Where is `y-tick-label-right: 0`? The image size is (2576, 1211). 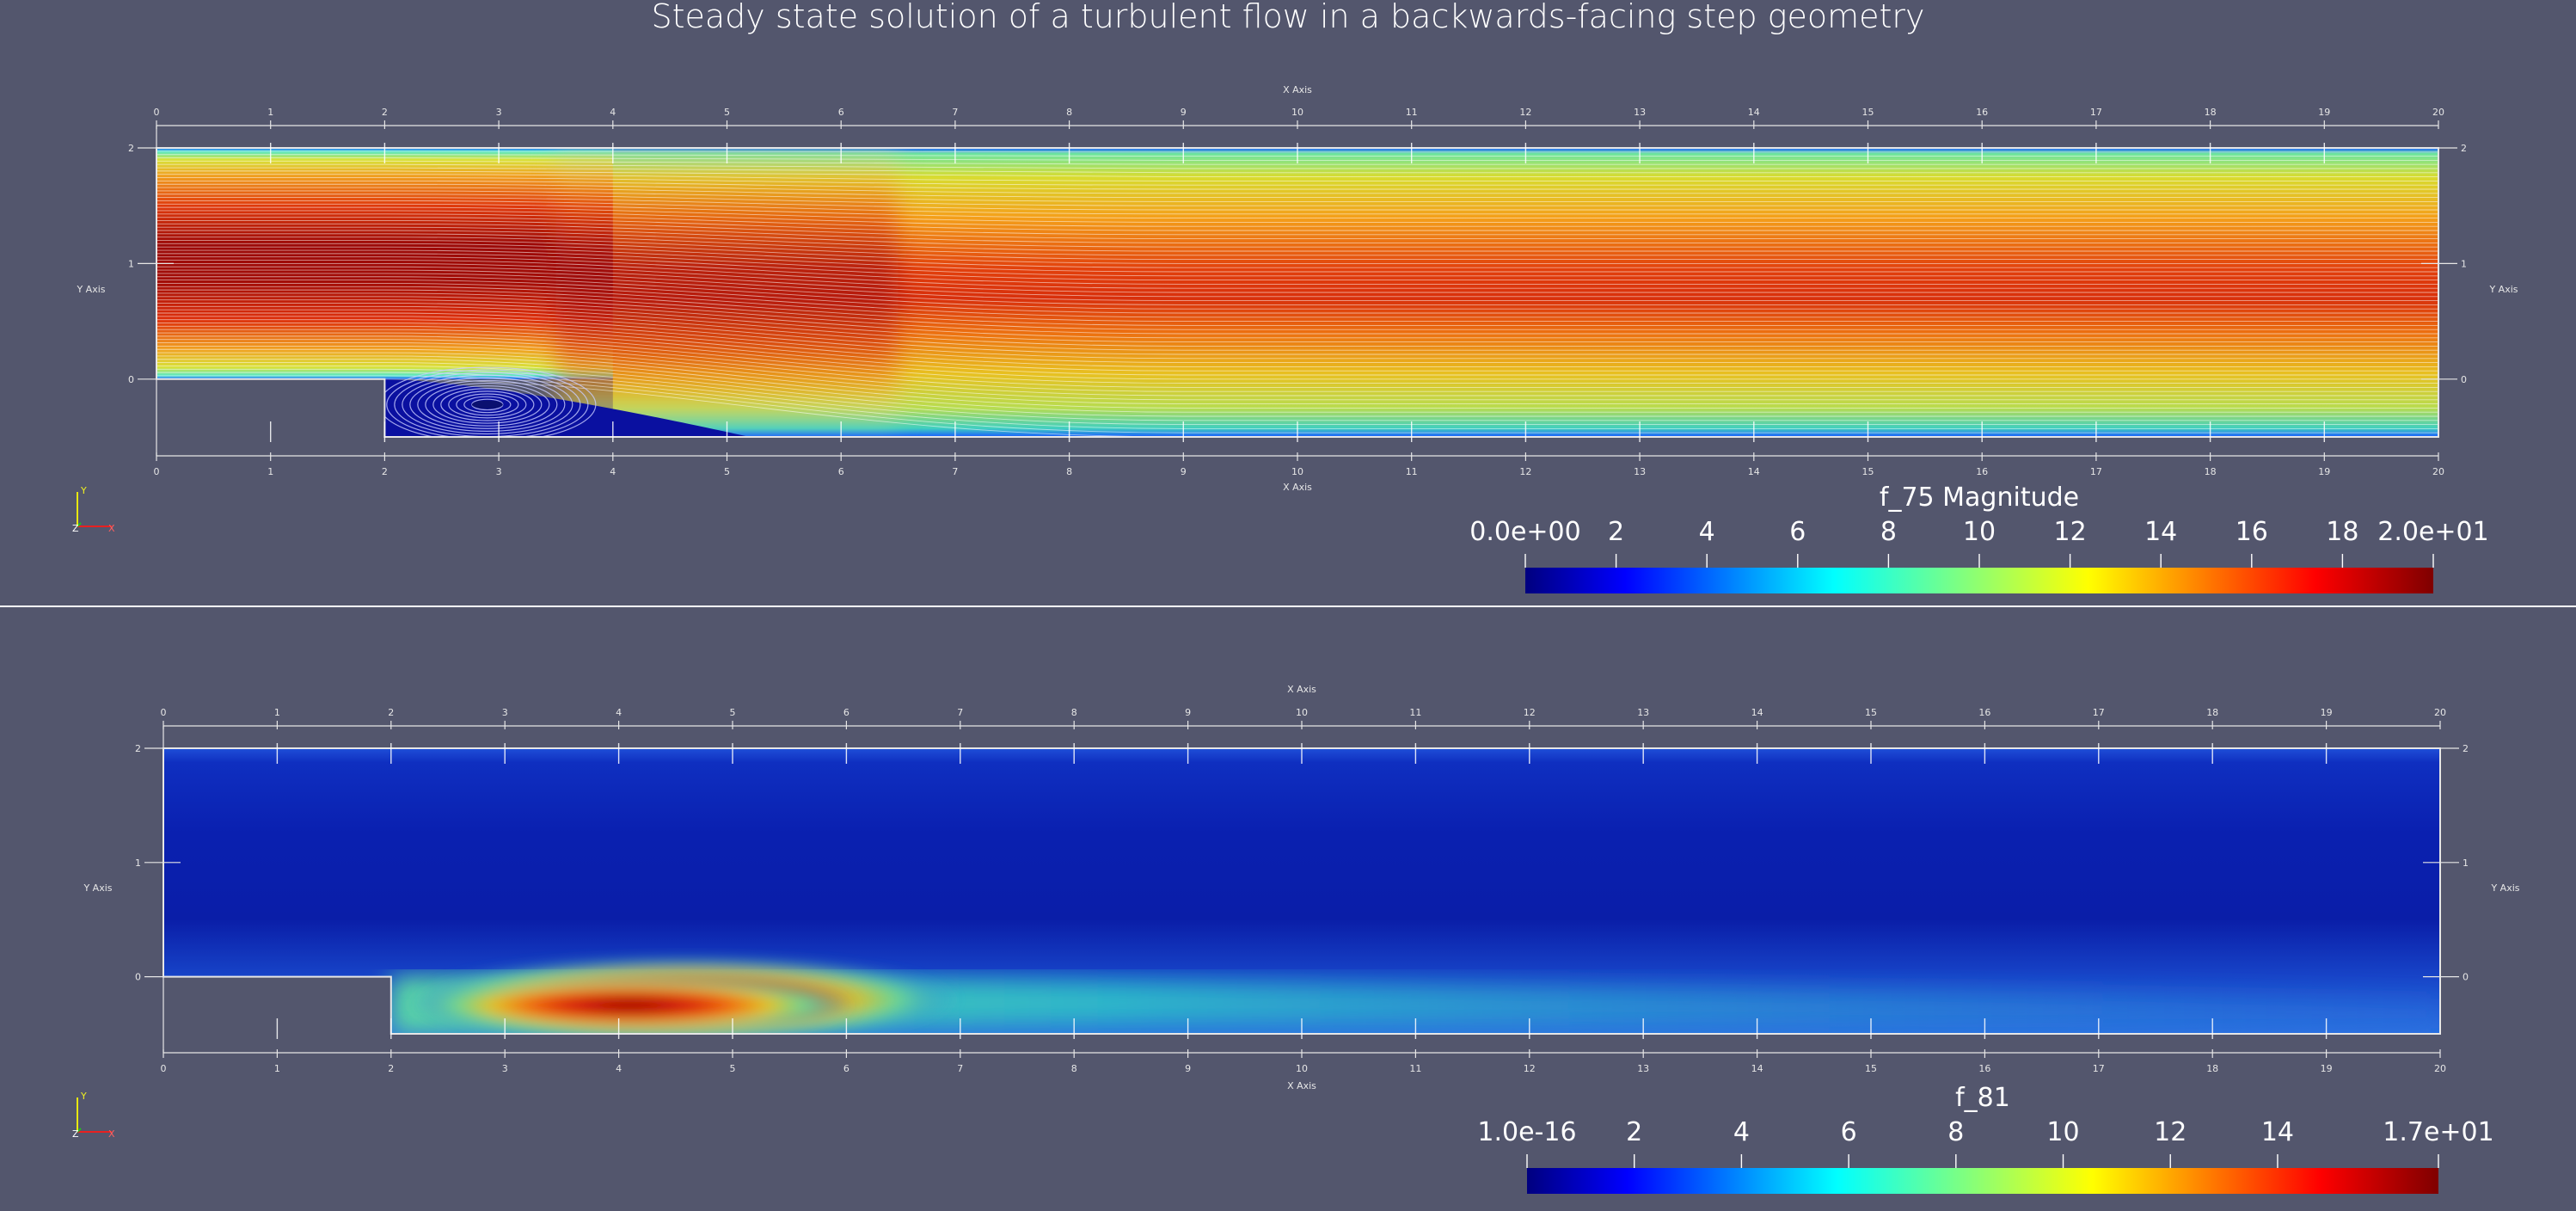
y-tick-label-right: 0 is located at coordinates (2466, 977).